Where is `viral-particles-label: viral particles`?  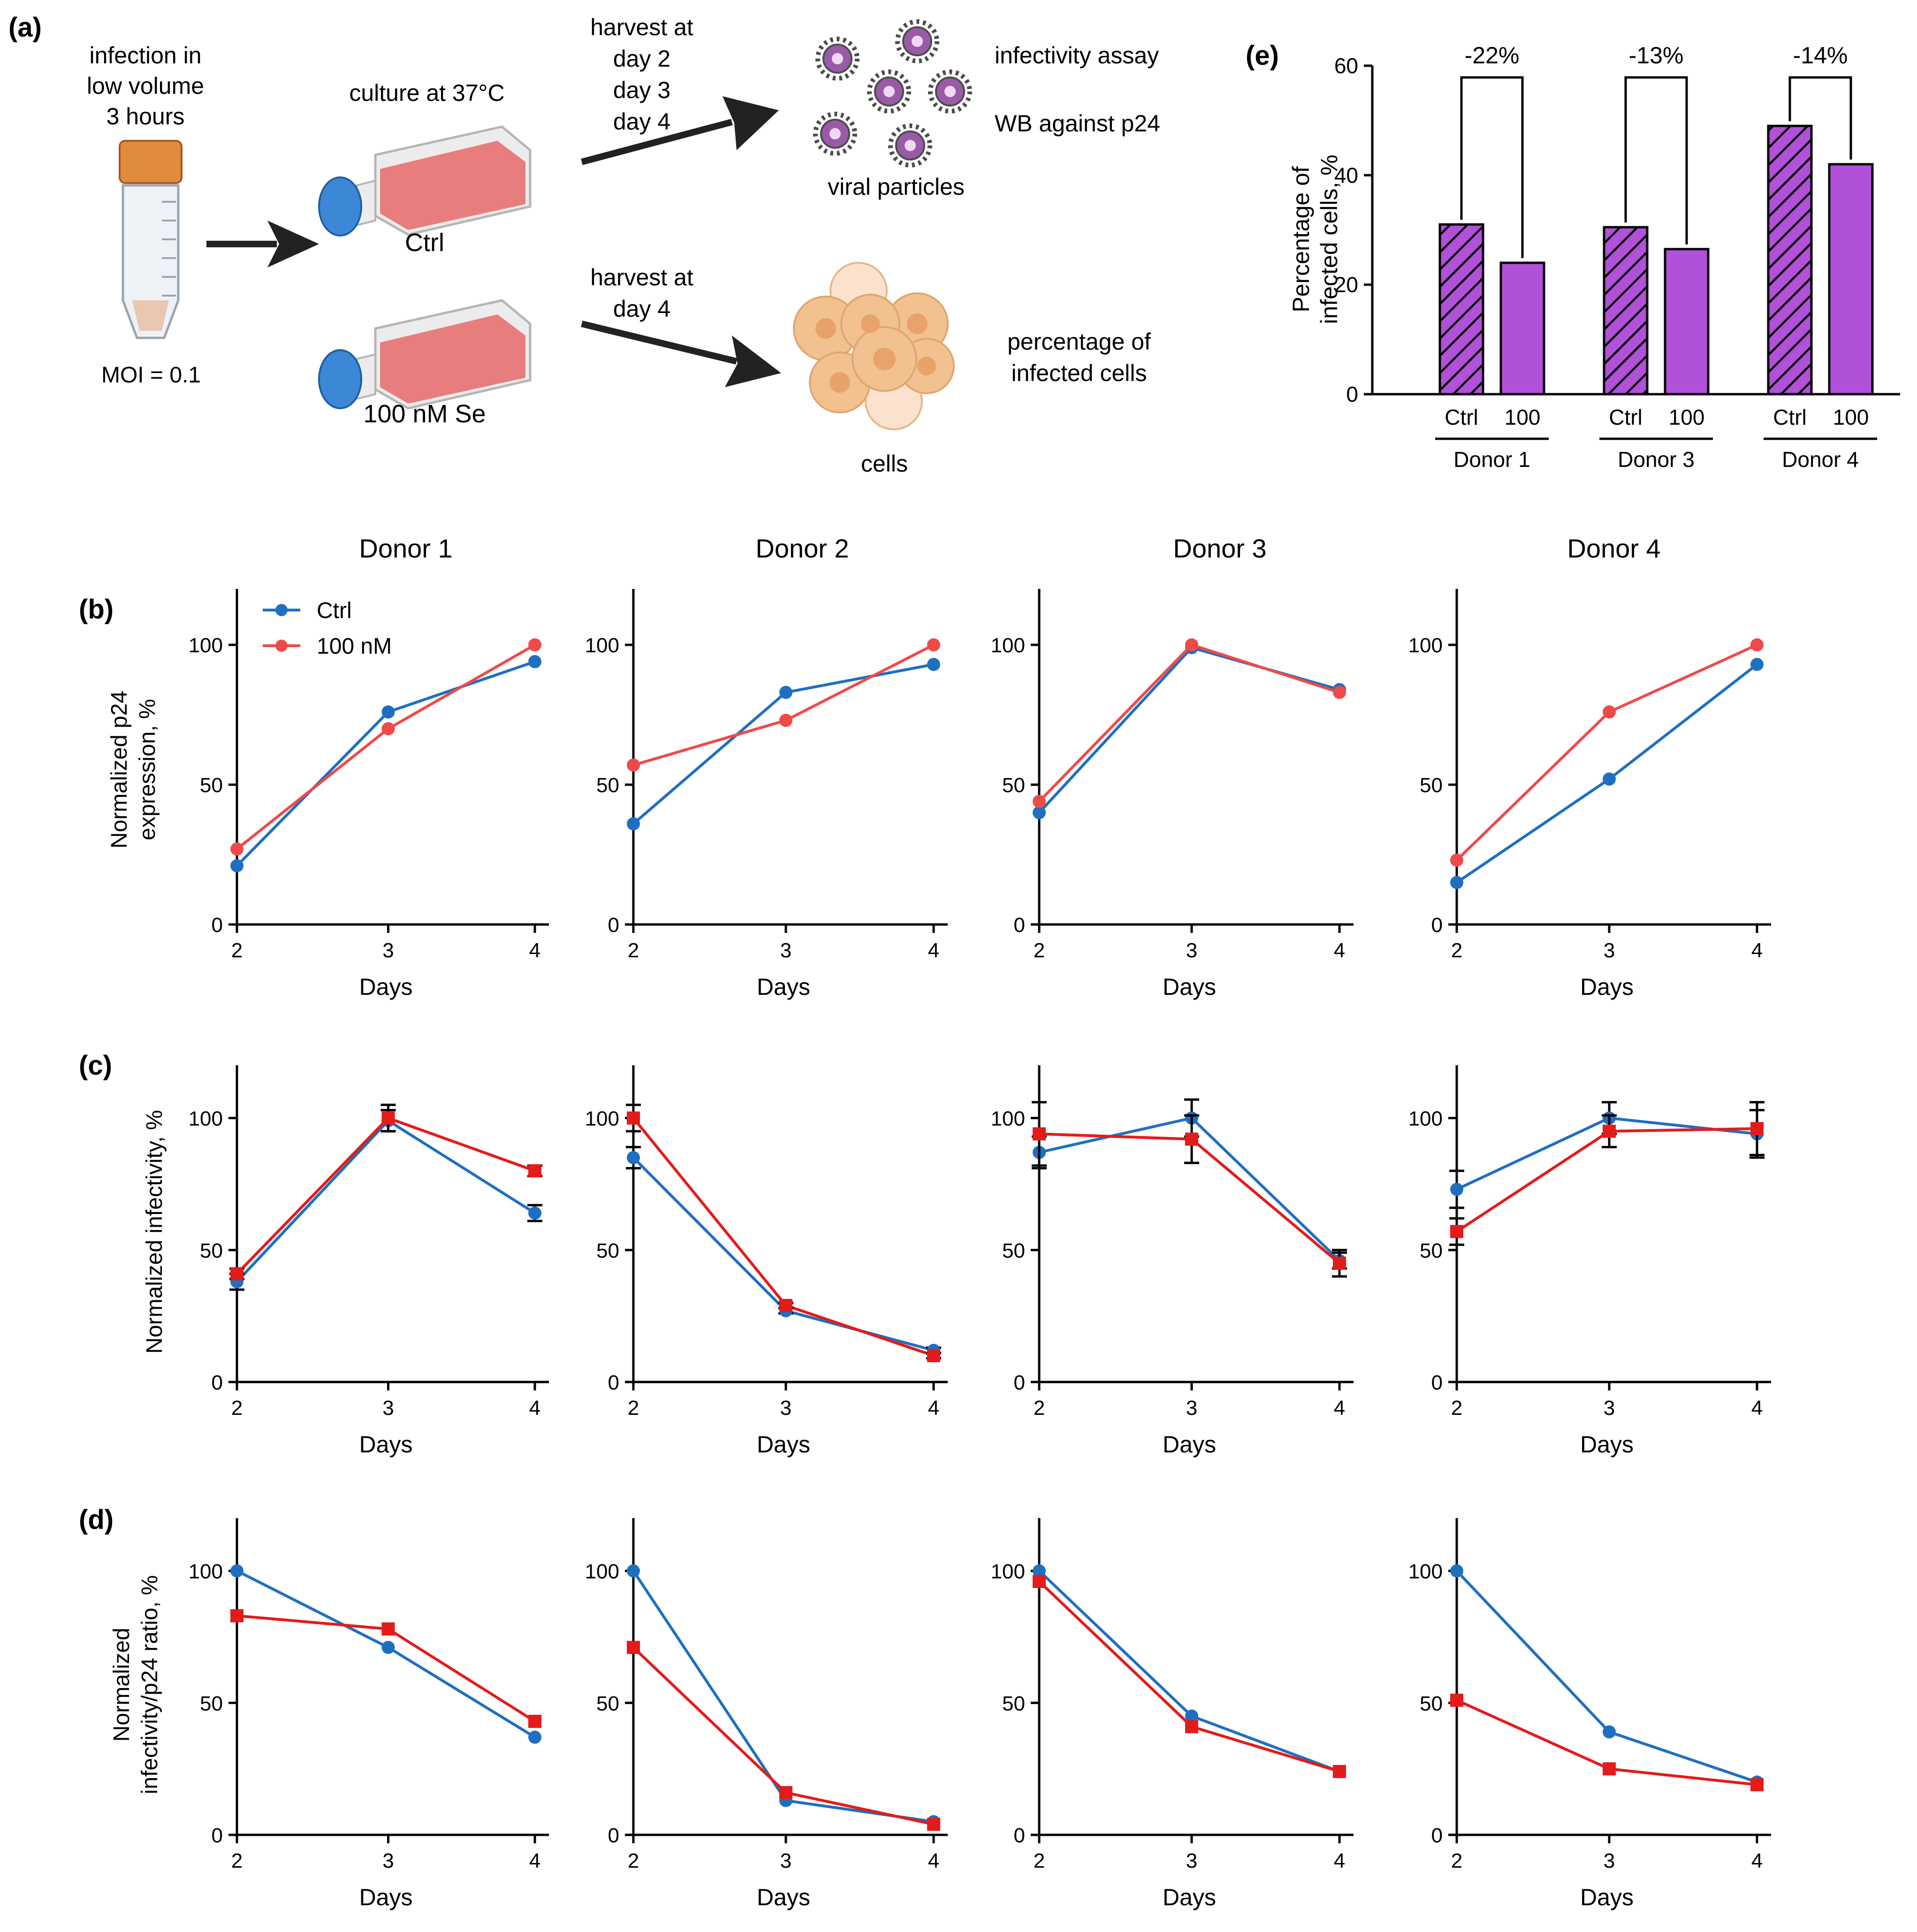 viral-particles-label: viral particles is located at coordinates (897, 187).